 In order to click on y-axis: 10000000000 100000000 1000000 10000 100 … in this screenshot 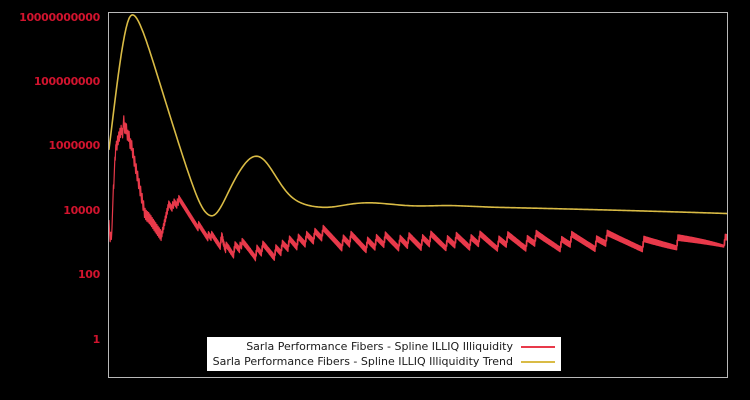, I will do `click(52, 200)`.